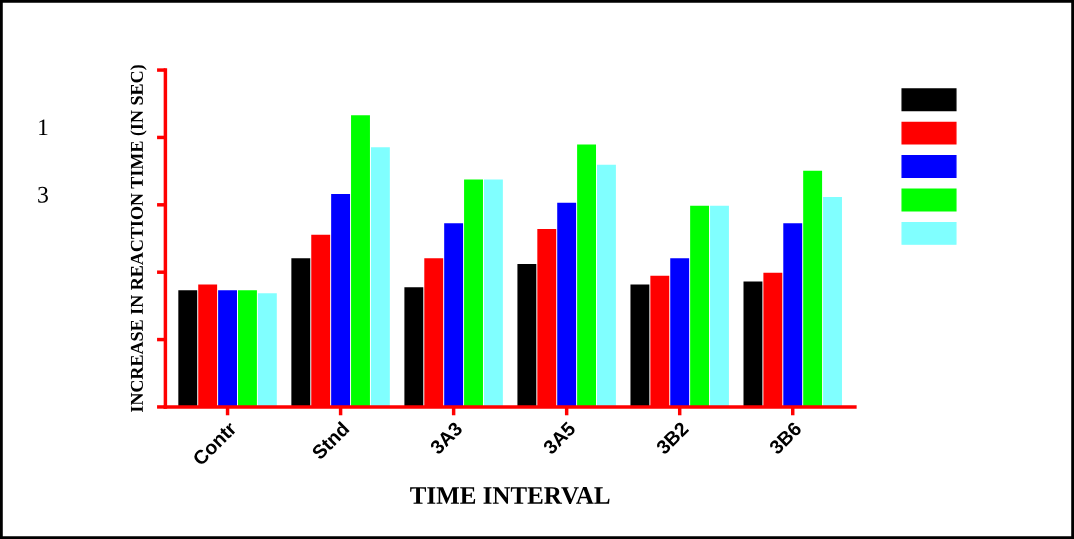 The height and width of the screenshot is (539, 1074). I want to click on x-tick-label: 3A5, so click(559, 438).